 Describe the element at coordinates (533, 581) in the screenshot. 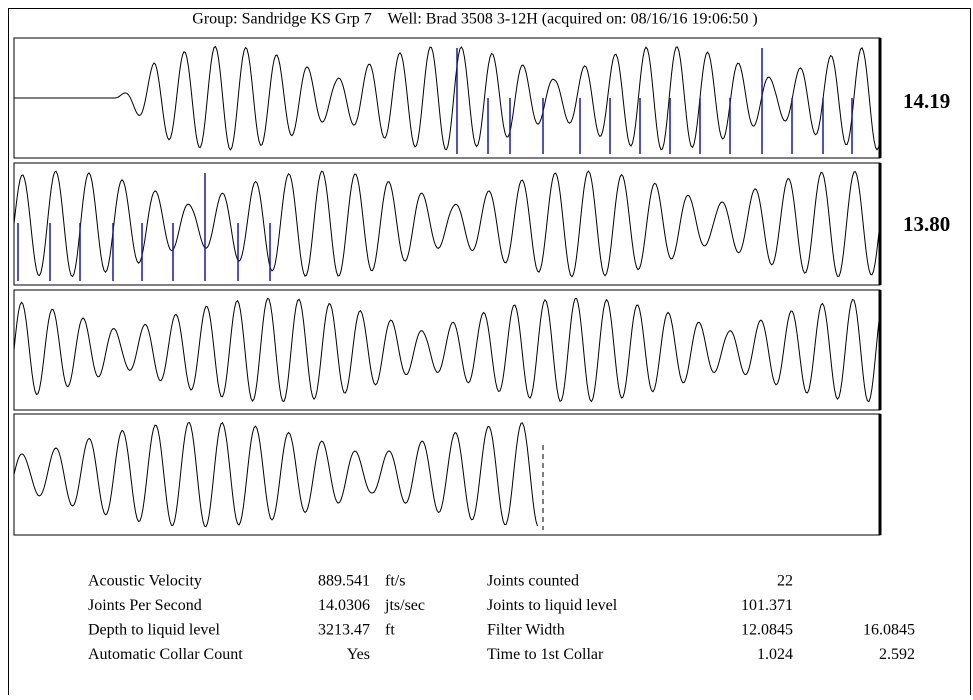

I see `table-cell: Joints counted` at that location.